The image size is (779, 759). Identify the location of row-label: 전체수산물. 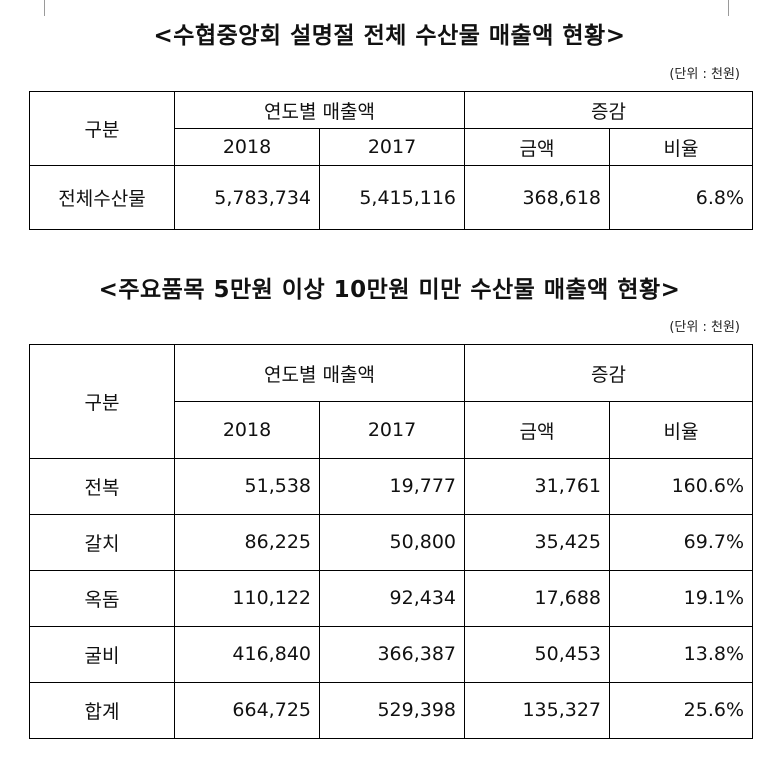
(102, 197).